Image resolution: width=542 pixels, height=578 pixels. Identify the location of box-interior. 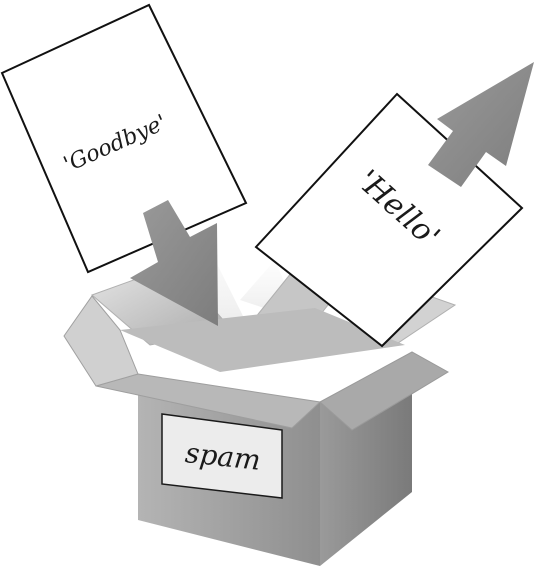
(262, 340).